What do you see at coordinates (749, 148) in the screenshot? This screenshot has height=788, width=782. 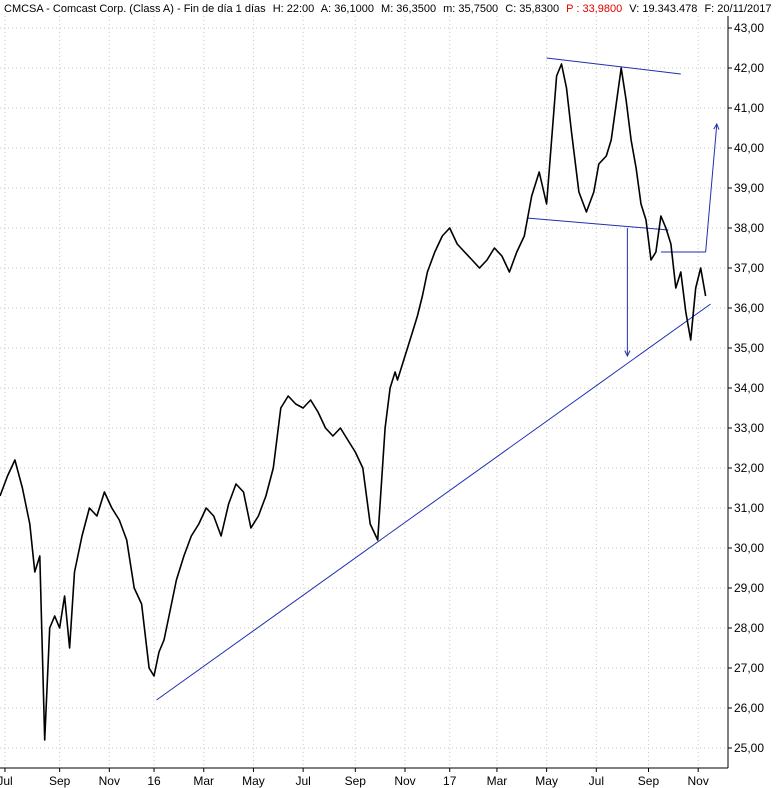 I see `y-tick-label: 40,00` at bounding box center [749, 148].